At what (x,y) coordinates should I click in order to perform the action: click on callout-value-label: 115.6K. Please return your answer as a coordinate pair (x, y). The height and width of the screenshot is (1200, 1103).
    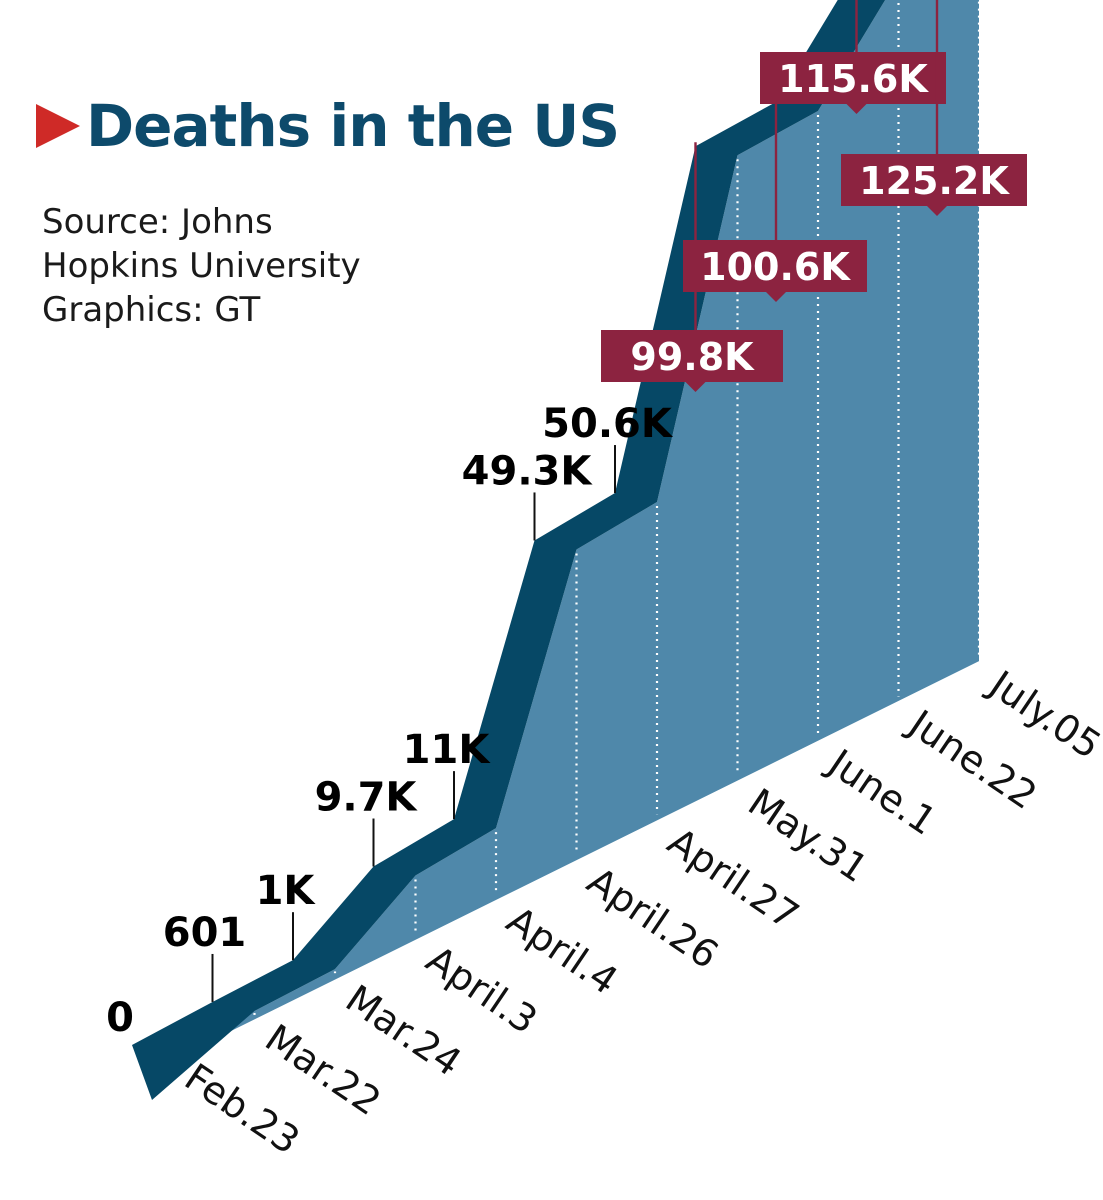
    Looking at the image, I should click on (853, 79).